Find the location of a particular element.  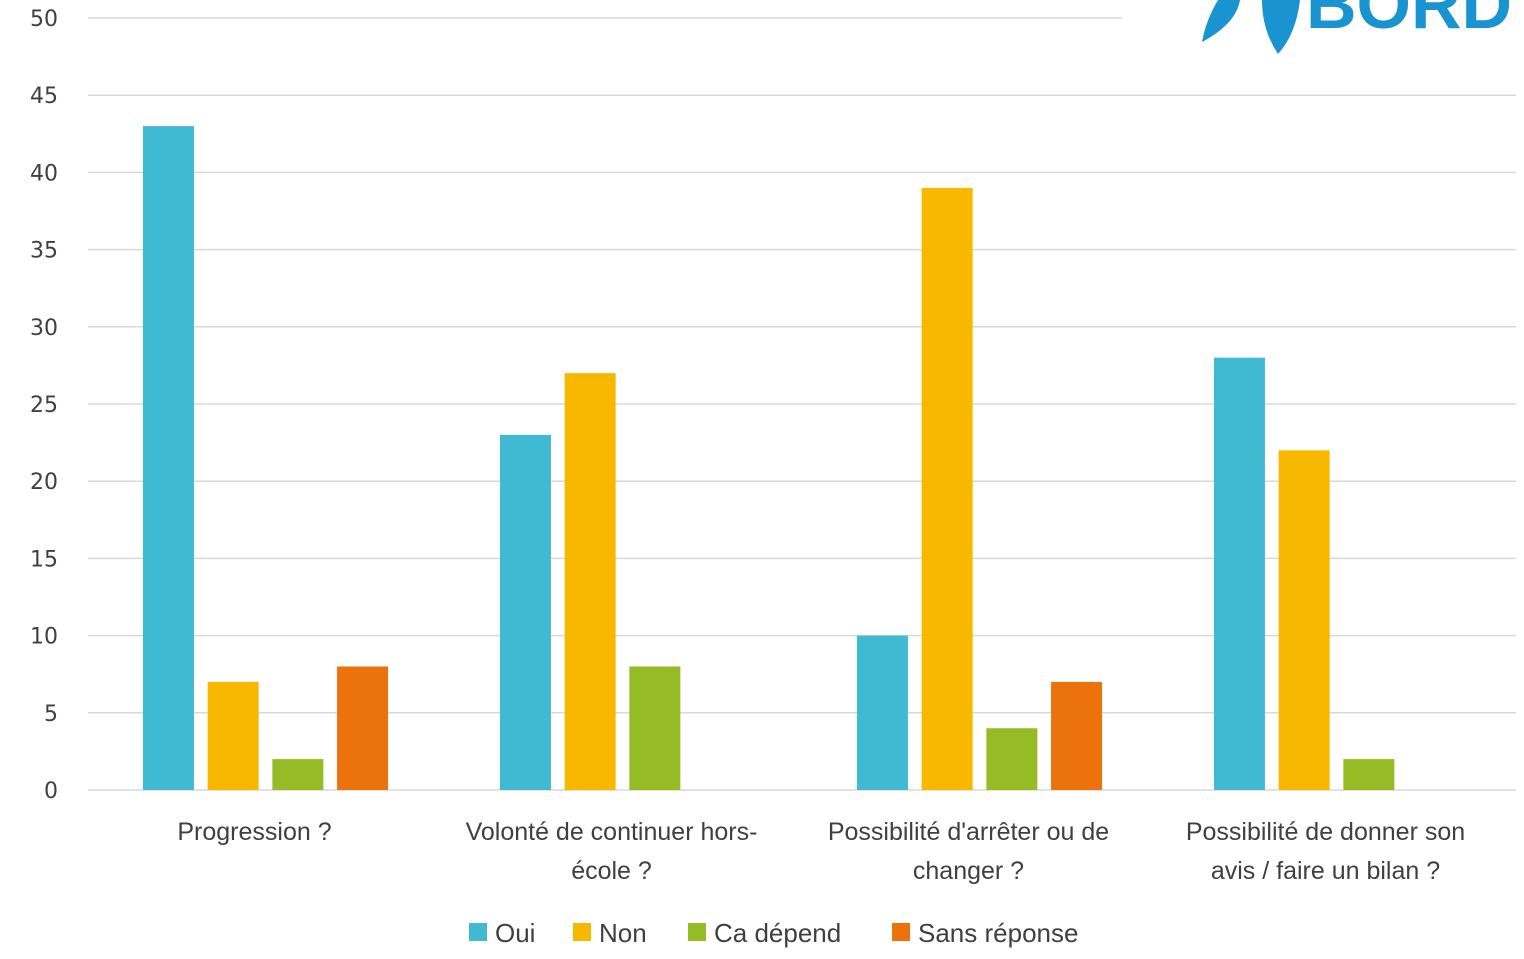

logo-leaf-left is located at coordinates (1221, 21).